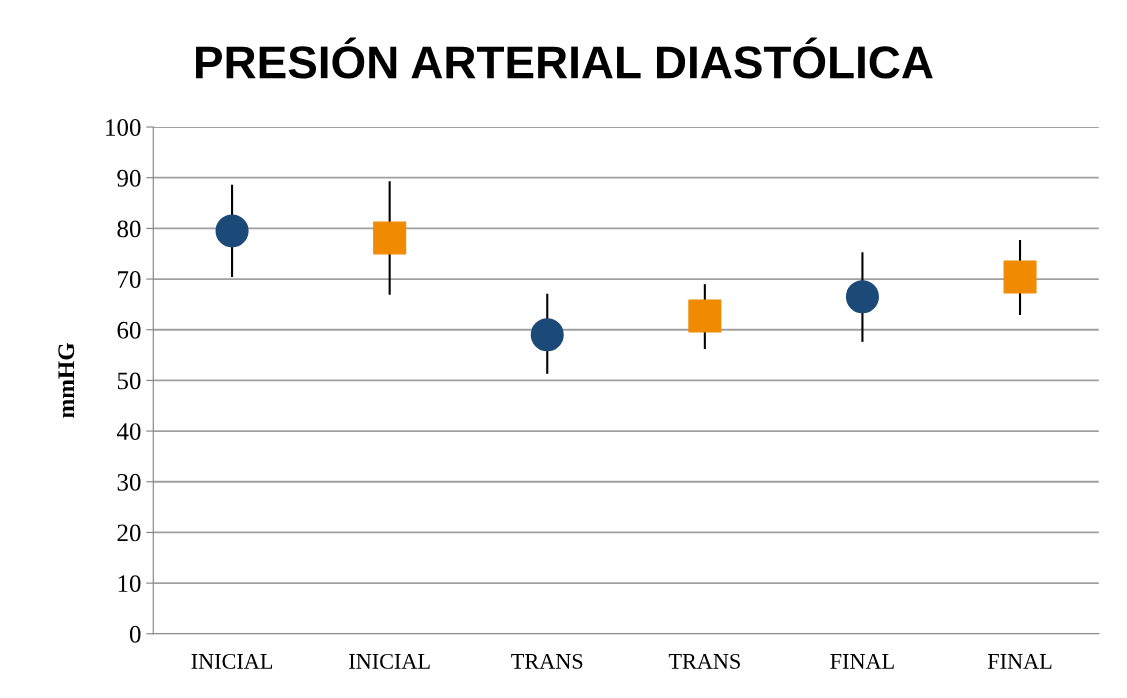 This screenshot has width=1127, height=698. Describe the element at coordinates (129, 584) in the screenshot. I see `y-tick-label: 10` at that location.